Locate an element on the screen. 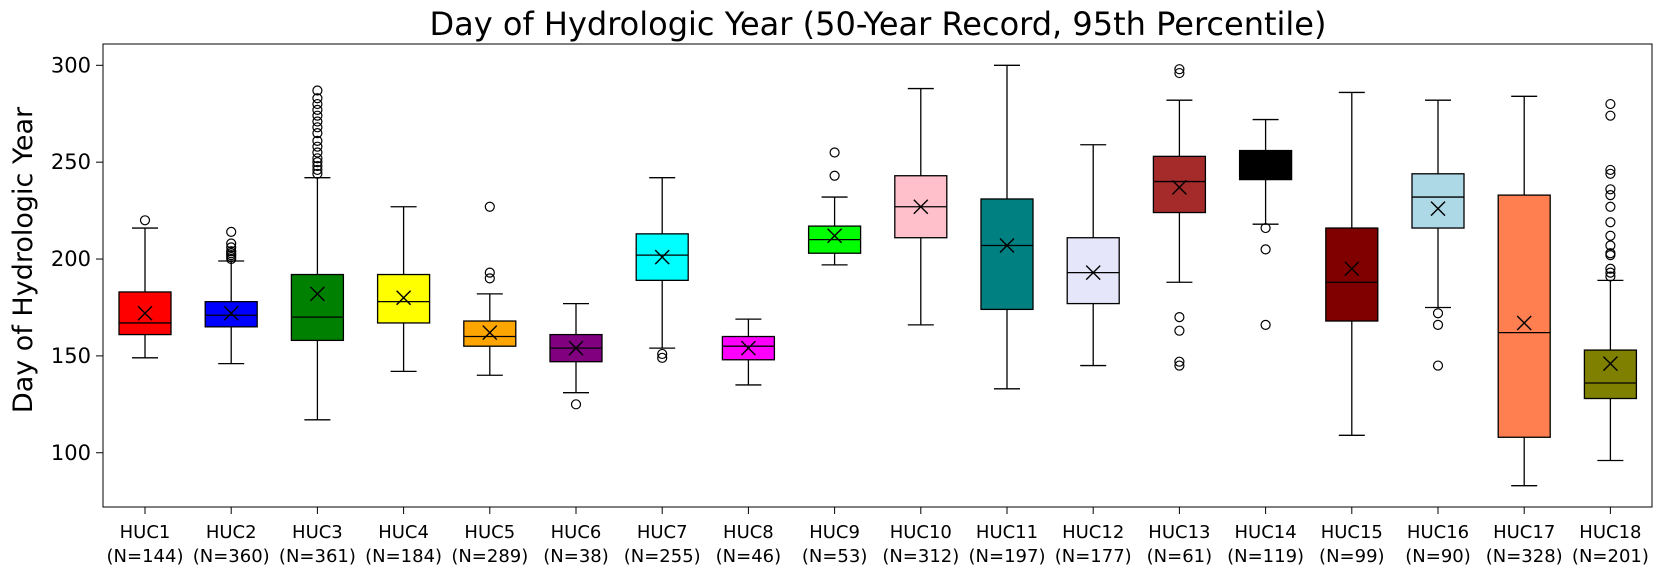 The width and height of the screenshot is (1662, 567). box-huc16 is located at coordinates (1438, 235).